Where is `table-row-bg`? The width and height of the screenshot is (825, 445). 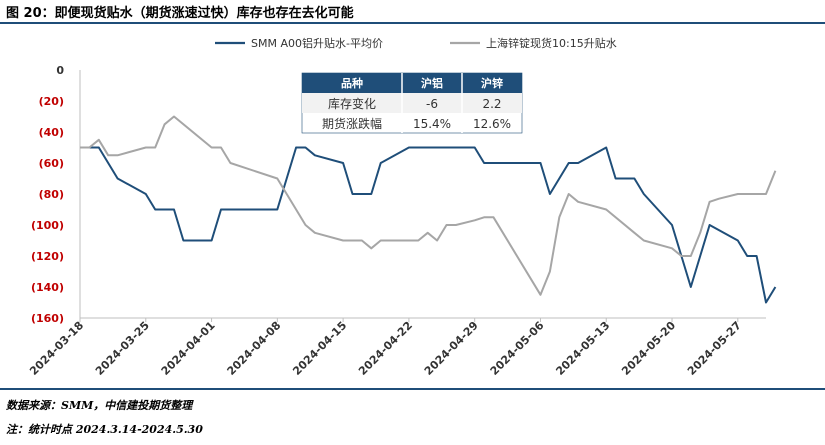
table-row-bg is located at coordinates (412, 103).